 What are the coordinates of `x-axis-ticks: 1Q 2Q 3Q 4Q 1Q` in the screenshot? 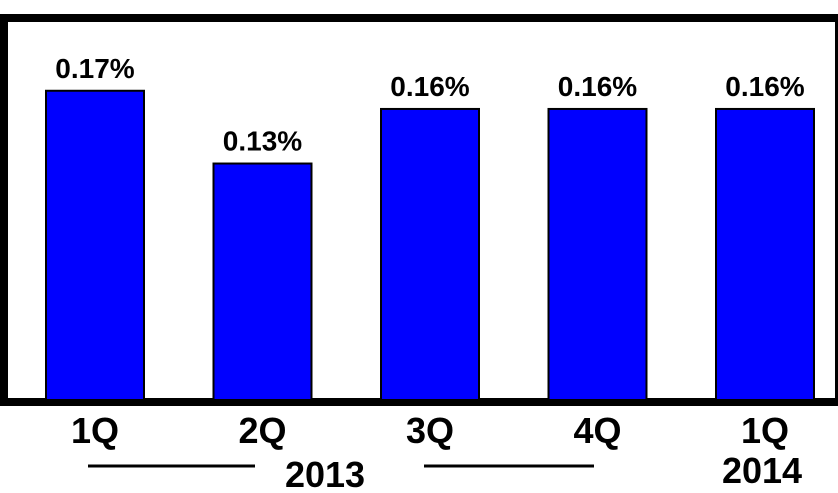 It's located at (430, 430).